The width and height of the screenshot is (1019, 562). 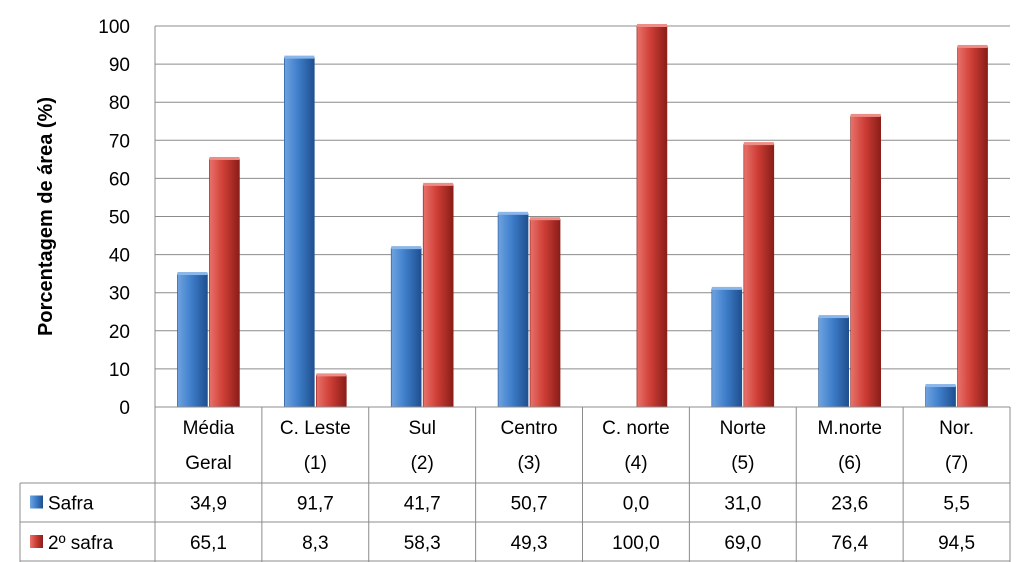 What do you see at coordinates (119, 294) in the screenshot?
I see `y-tick-label: 30` at bounding box center [119, 294].